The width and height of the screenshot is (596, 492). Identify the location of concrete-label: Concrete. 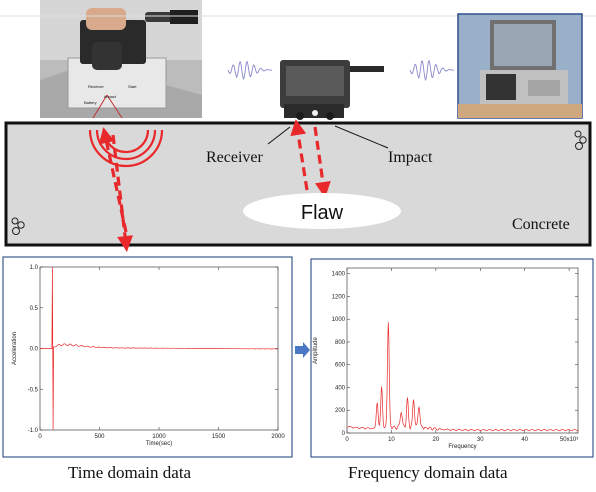
(541, 224).